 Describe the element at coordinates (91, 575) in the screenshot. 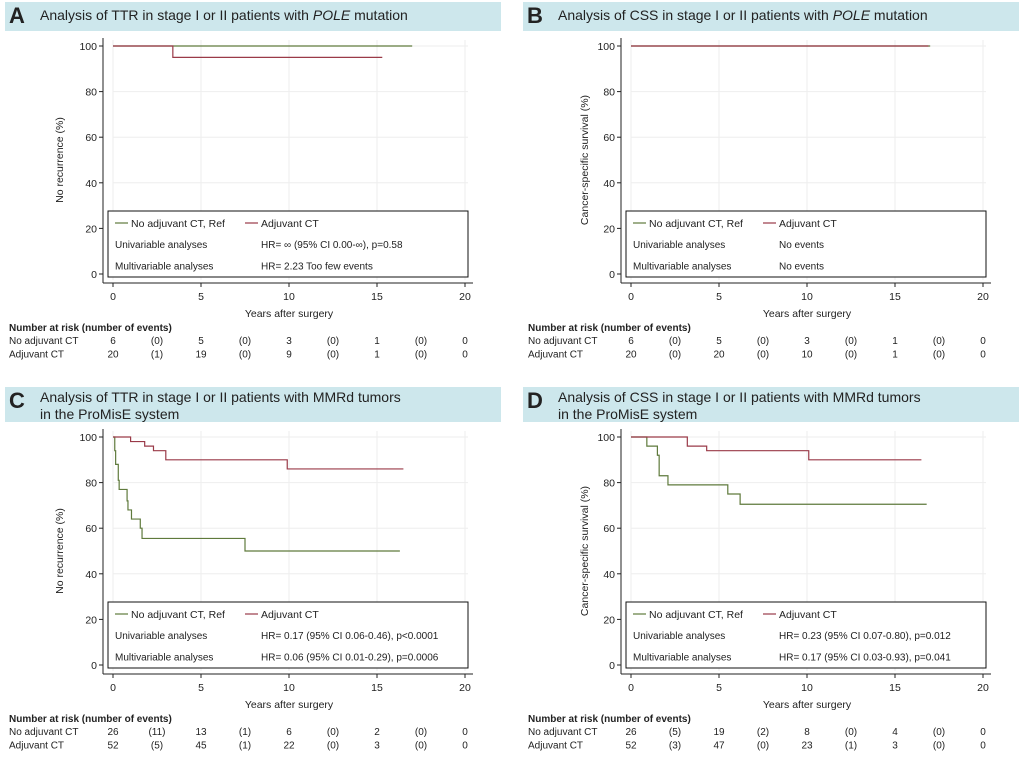

I see `y-tick-label: 40` at that location.